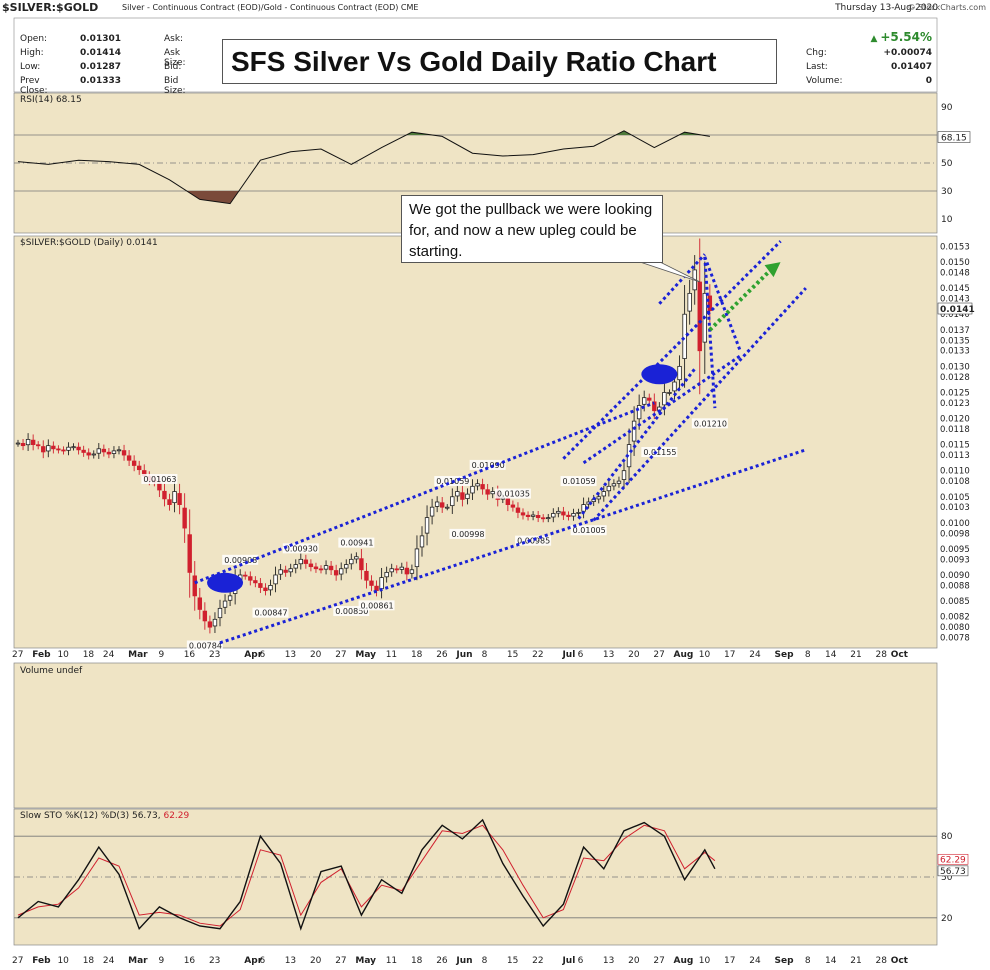 This screenshot has width=990, height=970. Describe the element at coordinates (366, 874) in the screenshot. I see `sto-k-line` at that location.